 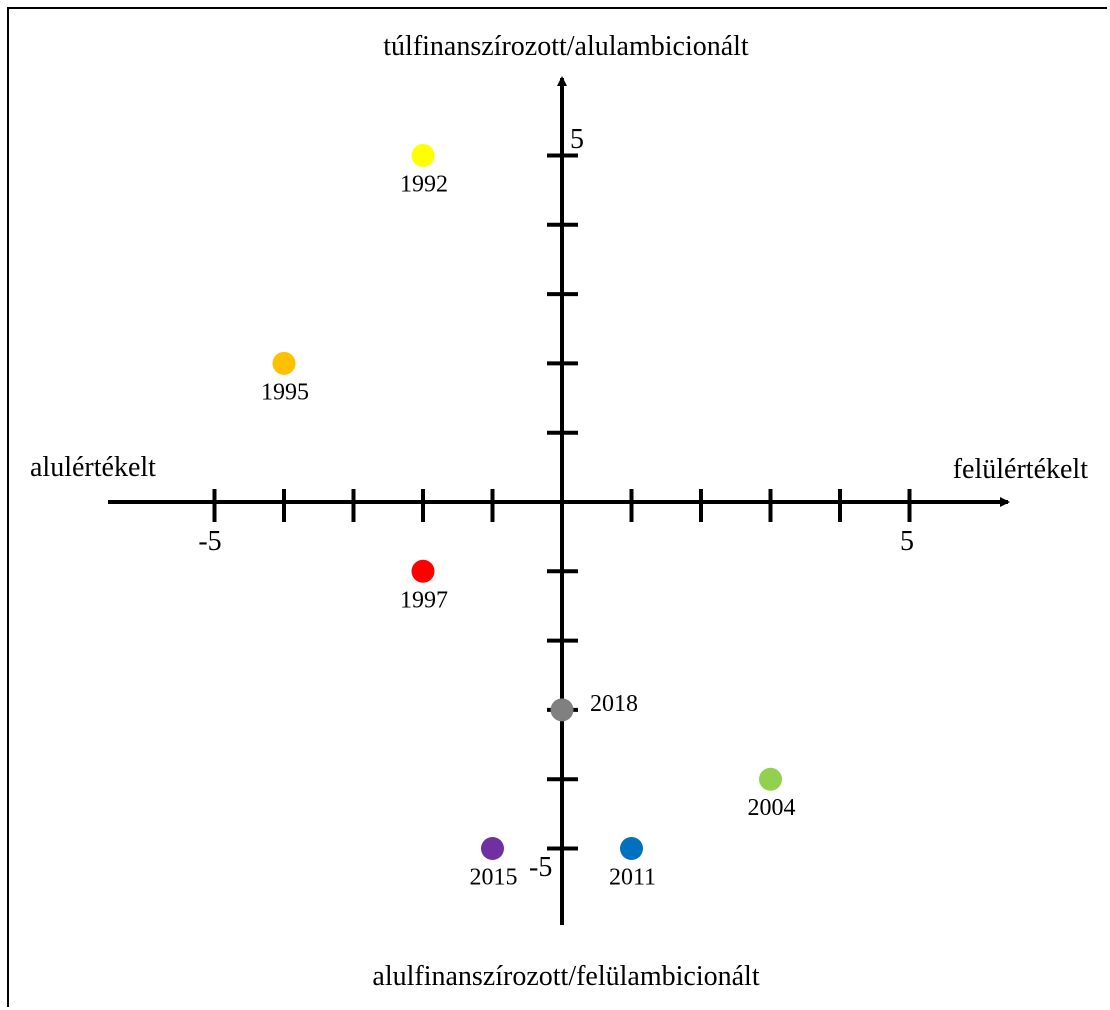 What do you see at coordinates (907, 541) in the screenshot?
I see `x-tick-label-max: 5` at bounding box center [907, 541].